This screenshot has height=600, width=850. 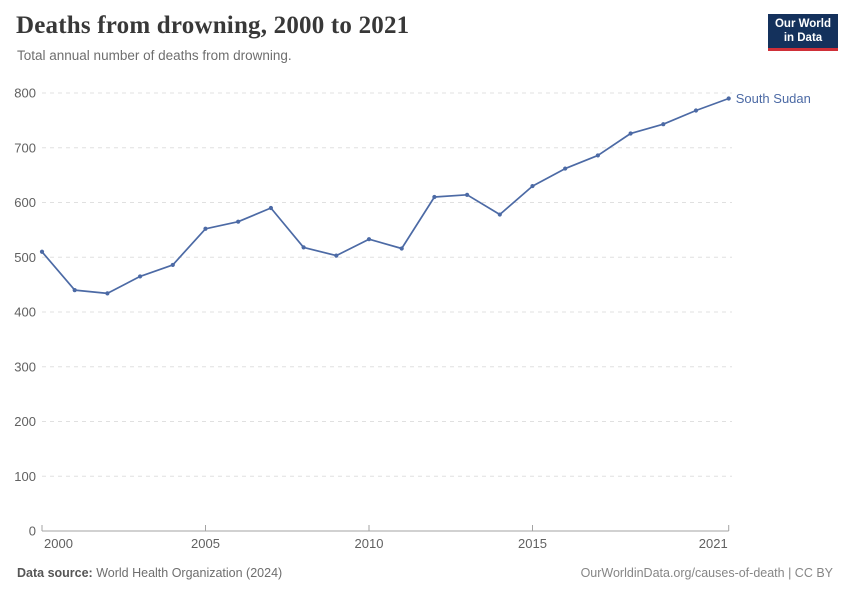 What do you see at coordinates (25, 421) in the screenshot?
I see `y-axis-tick-label: 200` at bounding box center [25, 421].